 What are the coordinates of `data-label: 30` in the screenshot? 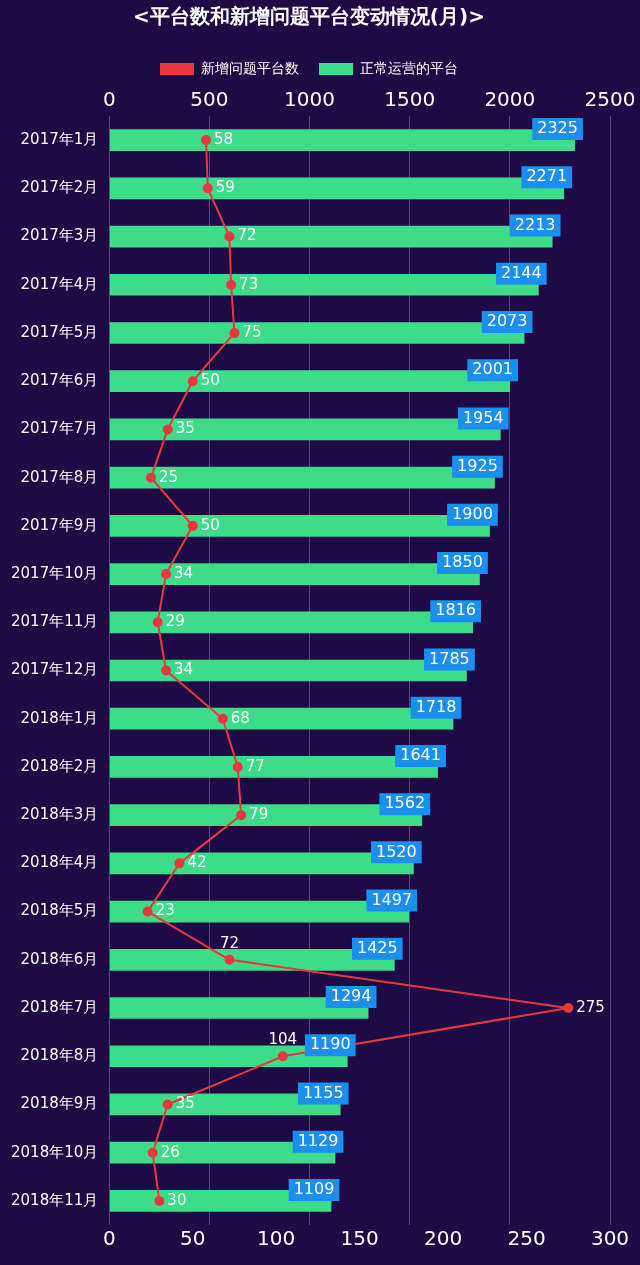 It's located at (177, 1199).